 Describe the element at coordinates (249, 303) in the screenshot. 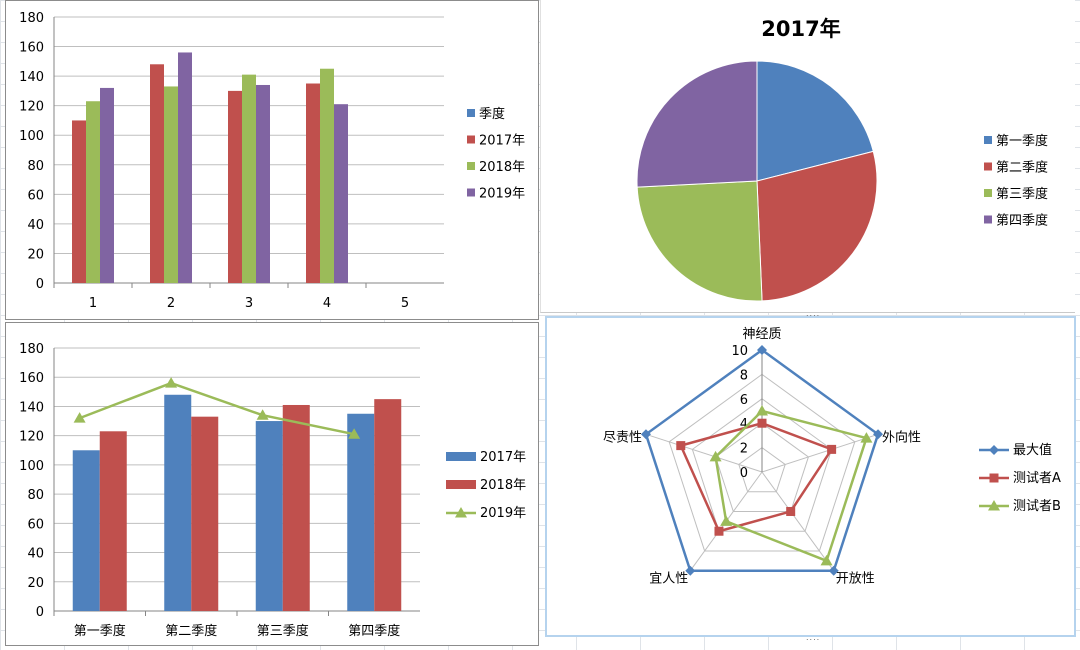

I see `x-tick-label: 3` at that location.